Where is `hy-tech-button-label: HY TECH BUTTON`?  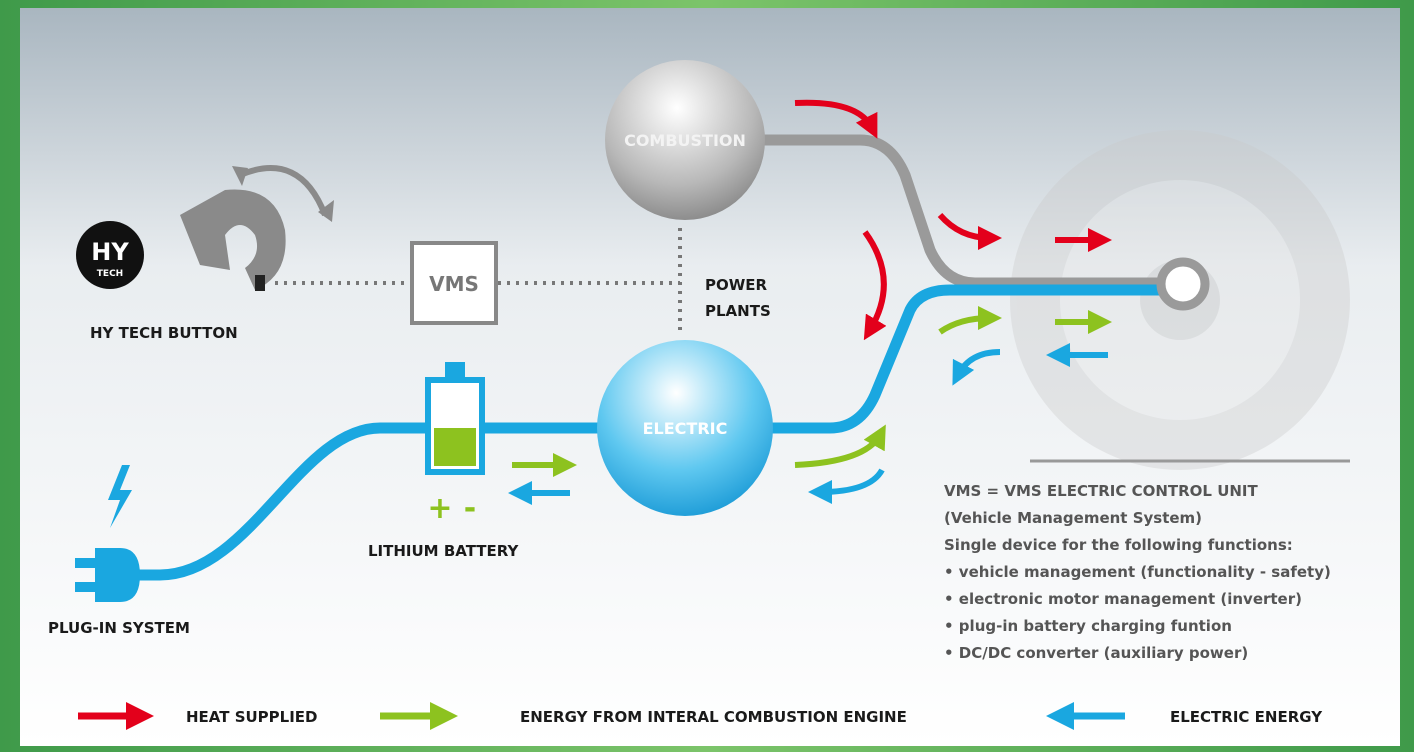
hy-tech-button-label: HY TECH BUTTON is located at coordinates (164, 333).